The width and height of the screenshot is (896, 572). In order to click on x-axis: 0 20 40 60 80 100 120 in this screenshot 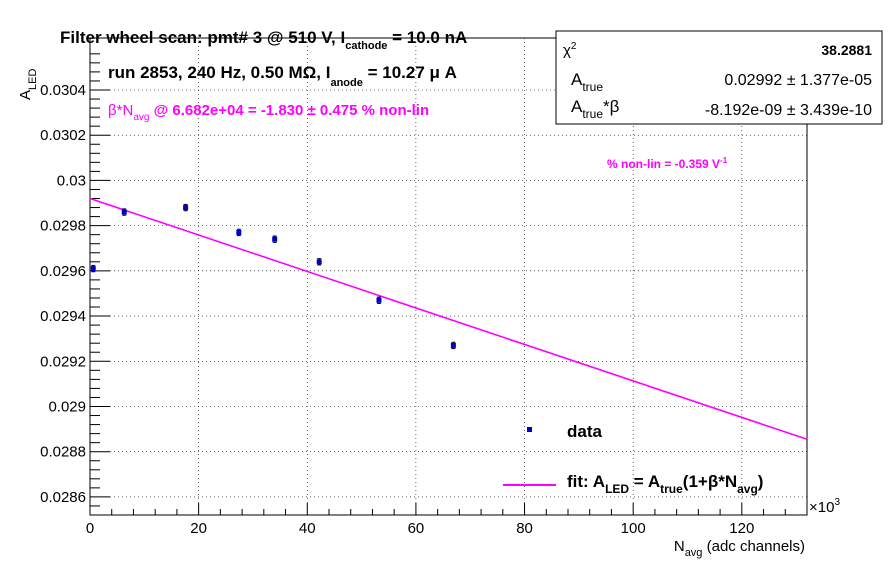, I will do `click(447, 520)`.